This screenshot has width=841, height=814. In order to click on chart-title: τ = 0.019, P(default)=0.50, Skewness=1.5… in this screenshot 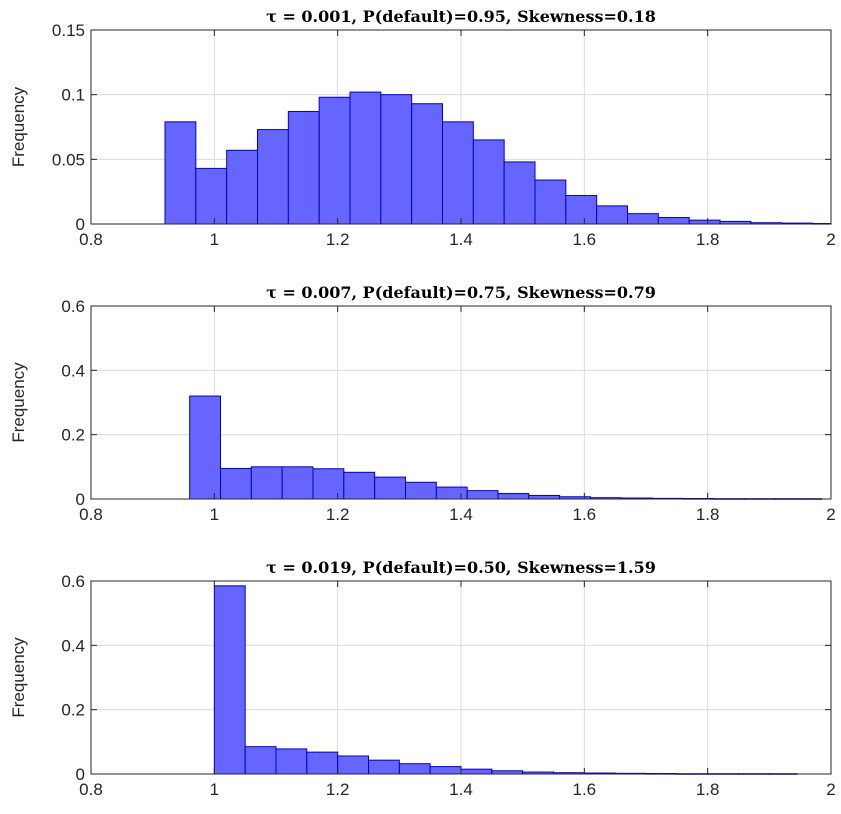, I will do `click(461, 567)`.